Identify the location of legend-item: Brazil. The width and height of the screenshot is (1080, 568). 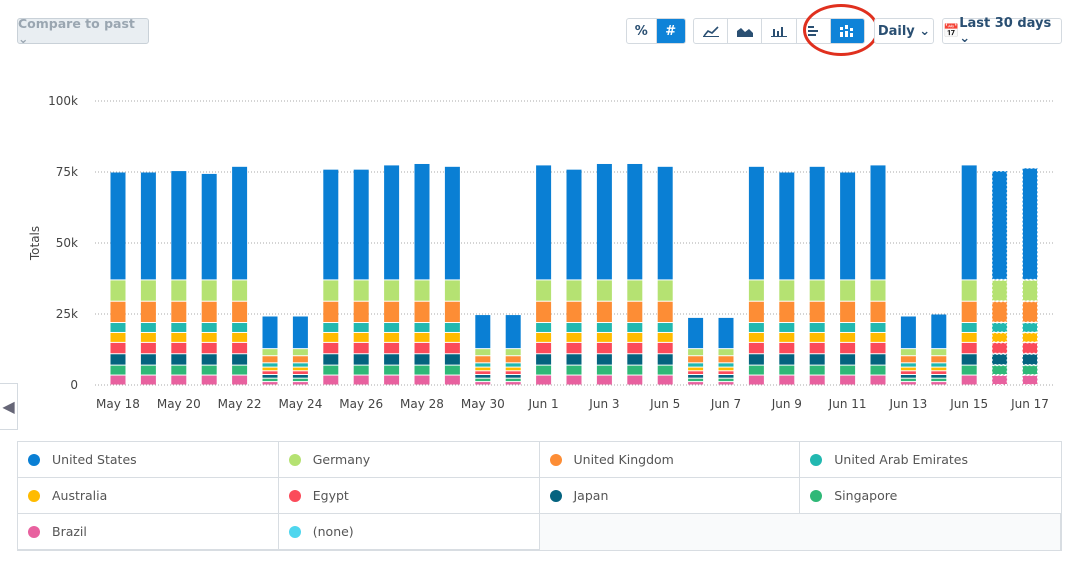
(148, 532).